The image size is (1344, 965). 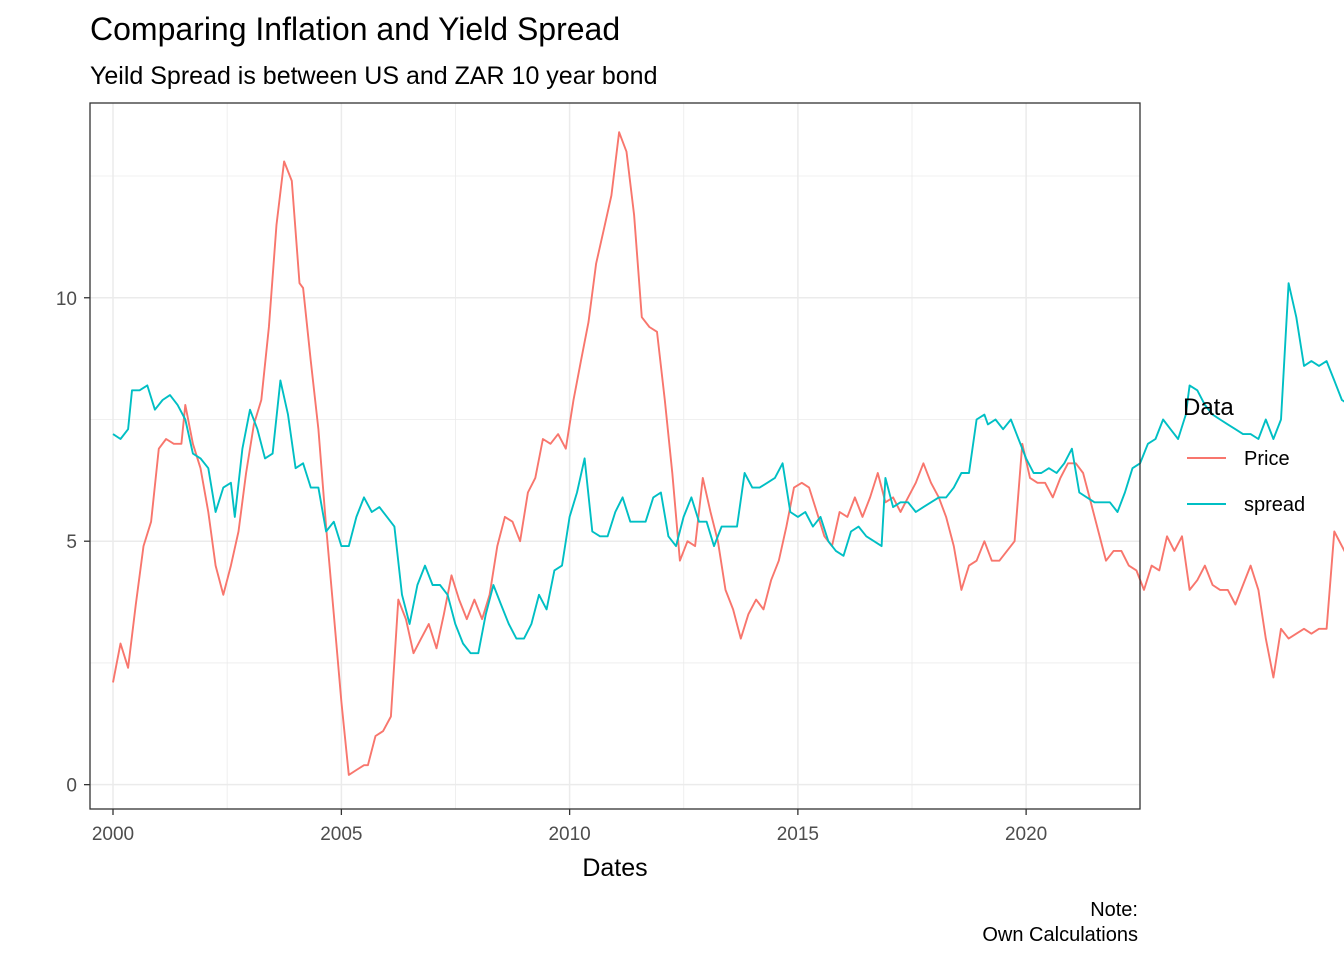 I want to click on x-tick-label: 2000, so click(x=113, y=834).